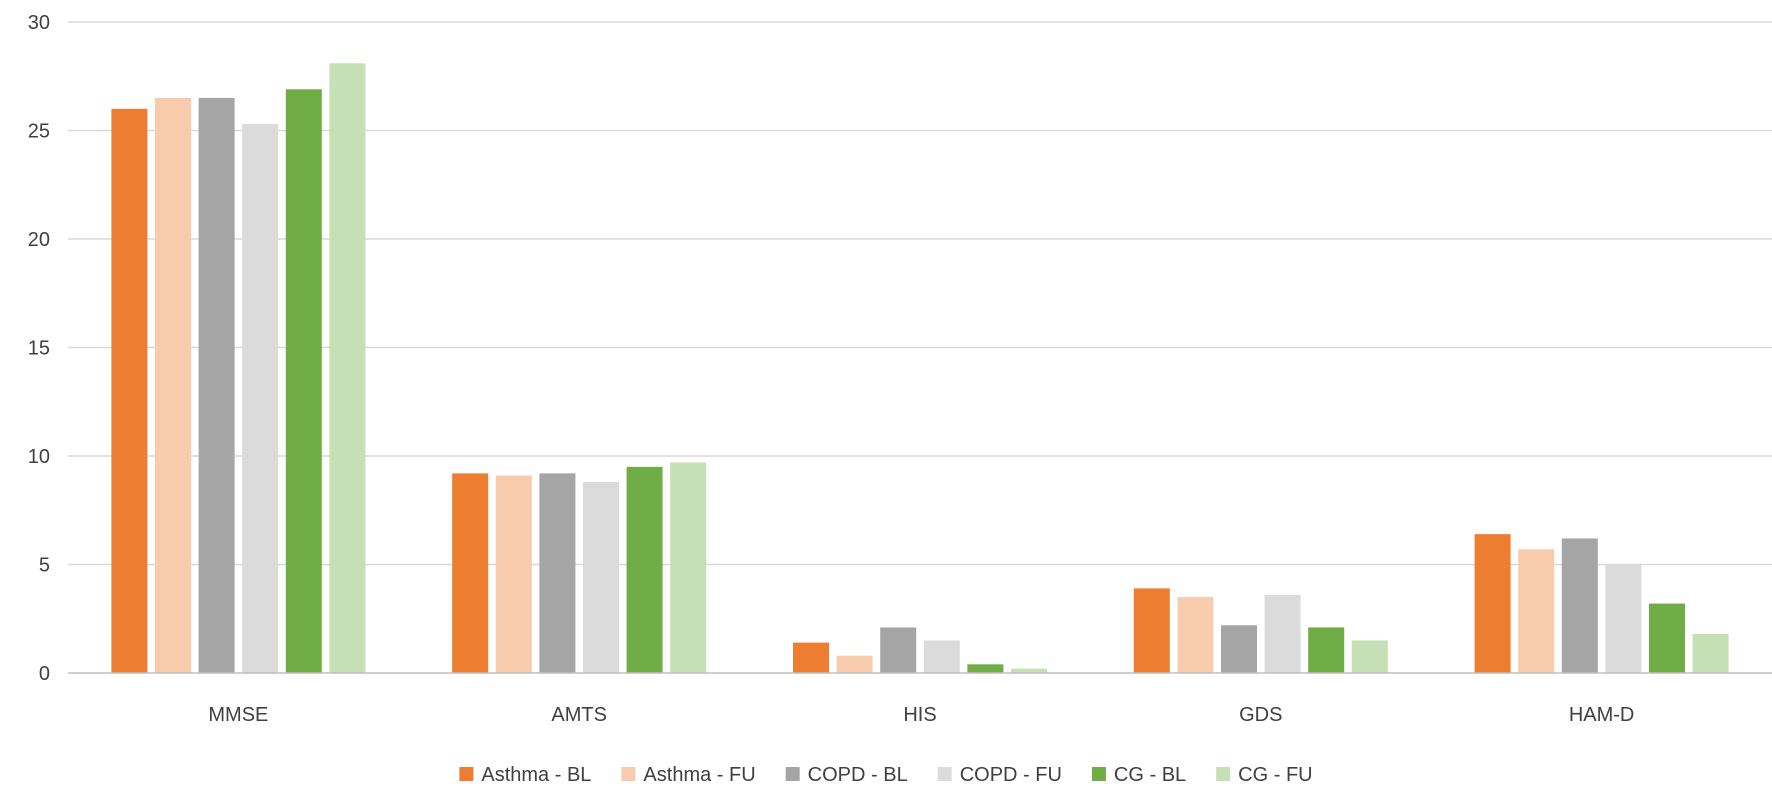 The height and width of the screenshot is (796, 1772). I want to click on legend-label: Asthma - BL, so click(536, 775).